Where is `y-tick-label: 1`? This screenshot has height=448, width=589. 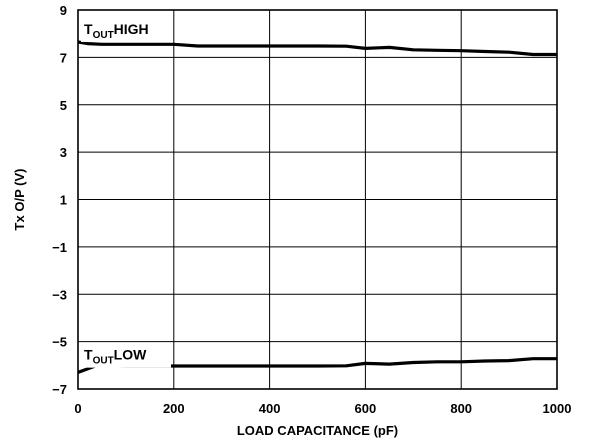
y-tick-label: 1 is located at coordinates (63, 200).